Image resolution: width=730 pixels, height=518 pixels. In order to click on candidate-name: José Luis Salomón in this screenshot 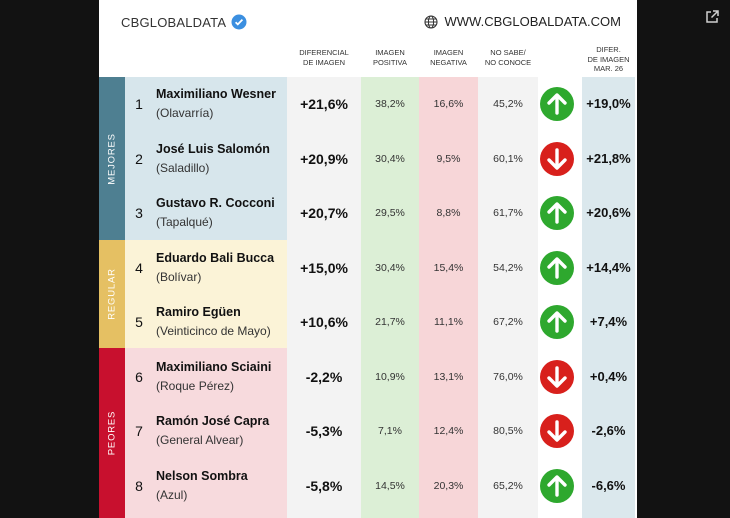, I will do `click(213, 148)`.